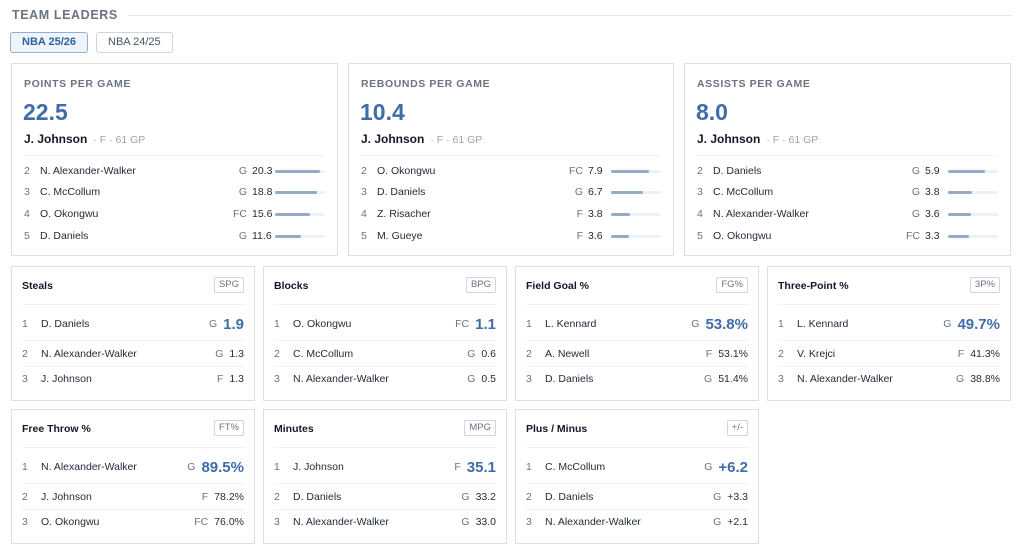 The width and height of the screenshot is (1024, 555). Describe the element at coordinates (174, 192) in the screenshot. I see `list-item: 3 C. McCollum G 18.8` at that location.